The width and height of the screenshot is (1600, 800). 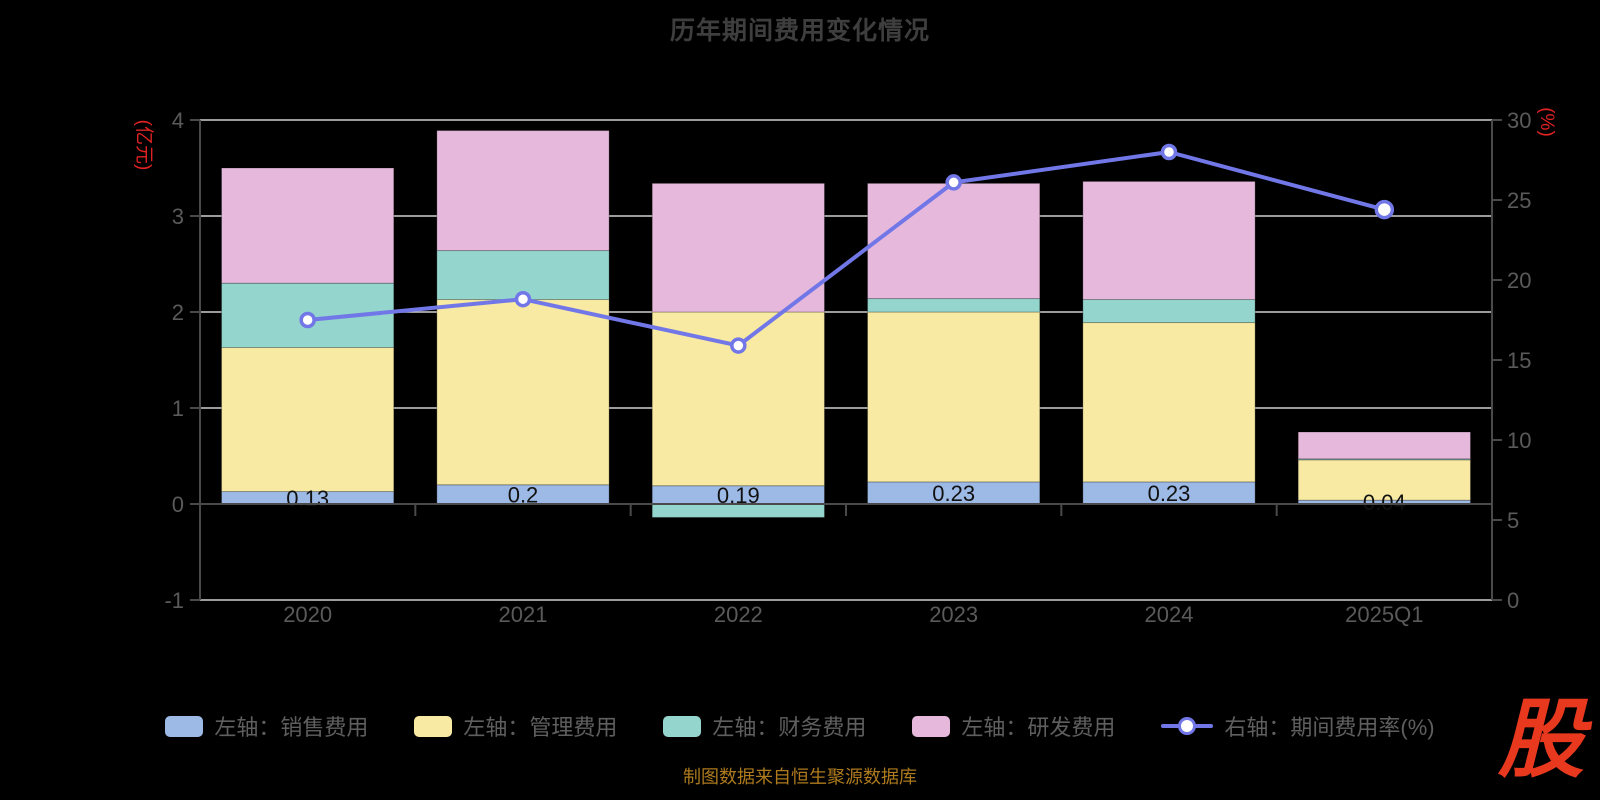 I want to click on bar-segment-左轴：研发费用-2024, so click(x=1169, y=240).